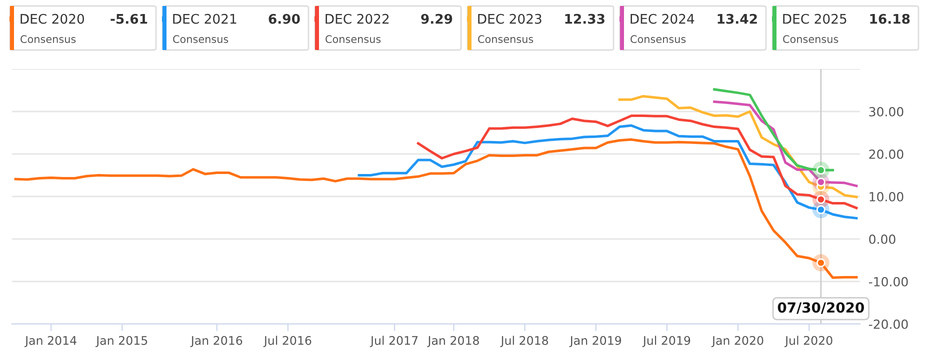 The width and height of the screenshot is (925, 351). I want to click on text: 9.29, so click(436, 19).